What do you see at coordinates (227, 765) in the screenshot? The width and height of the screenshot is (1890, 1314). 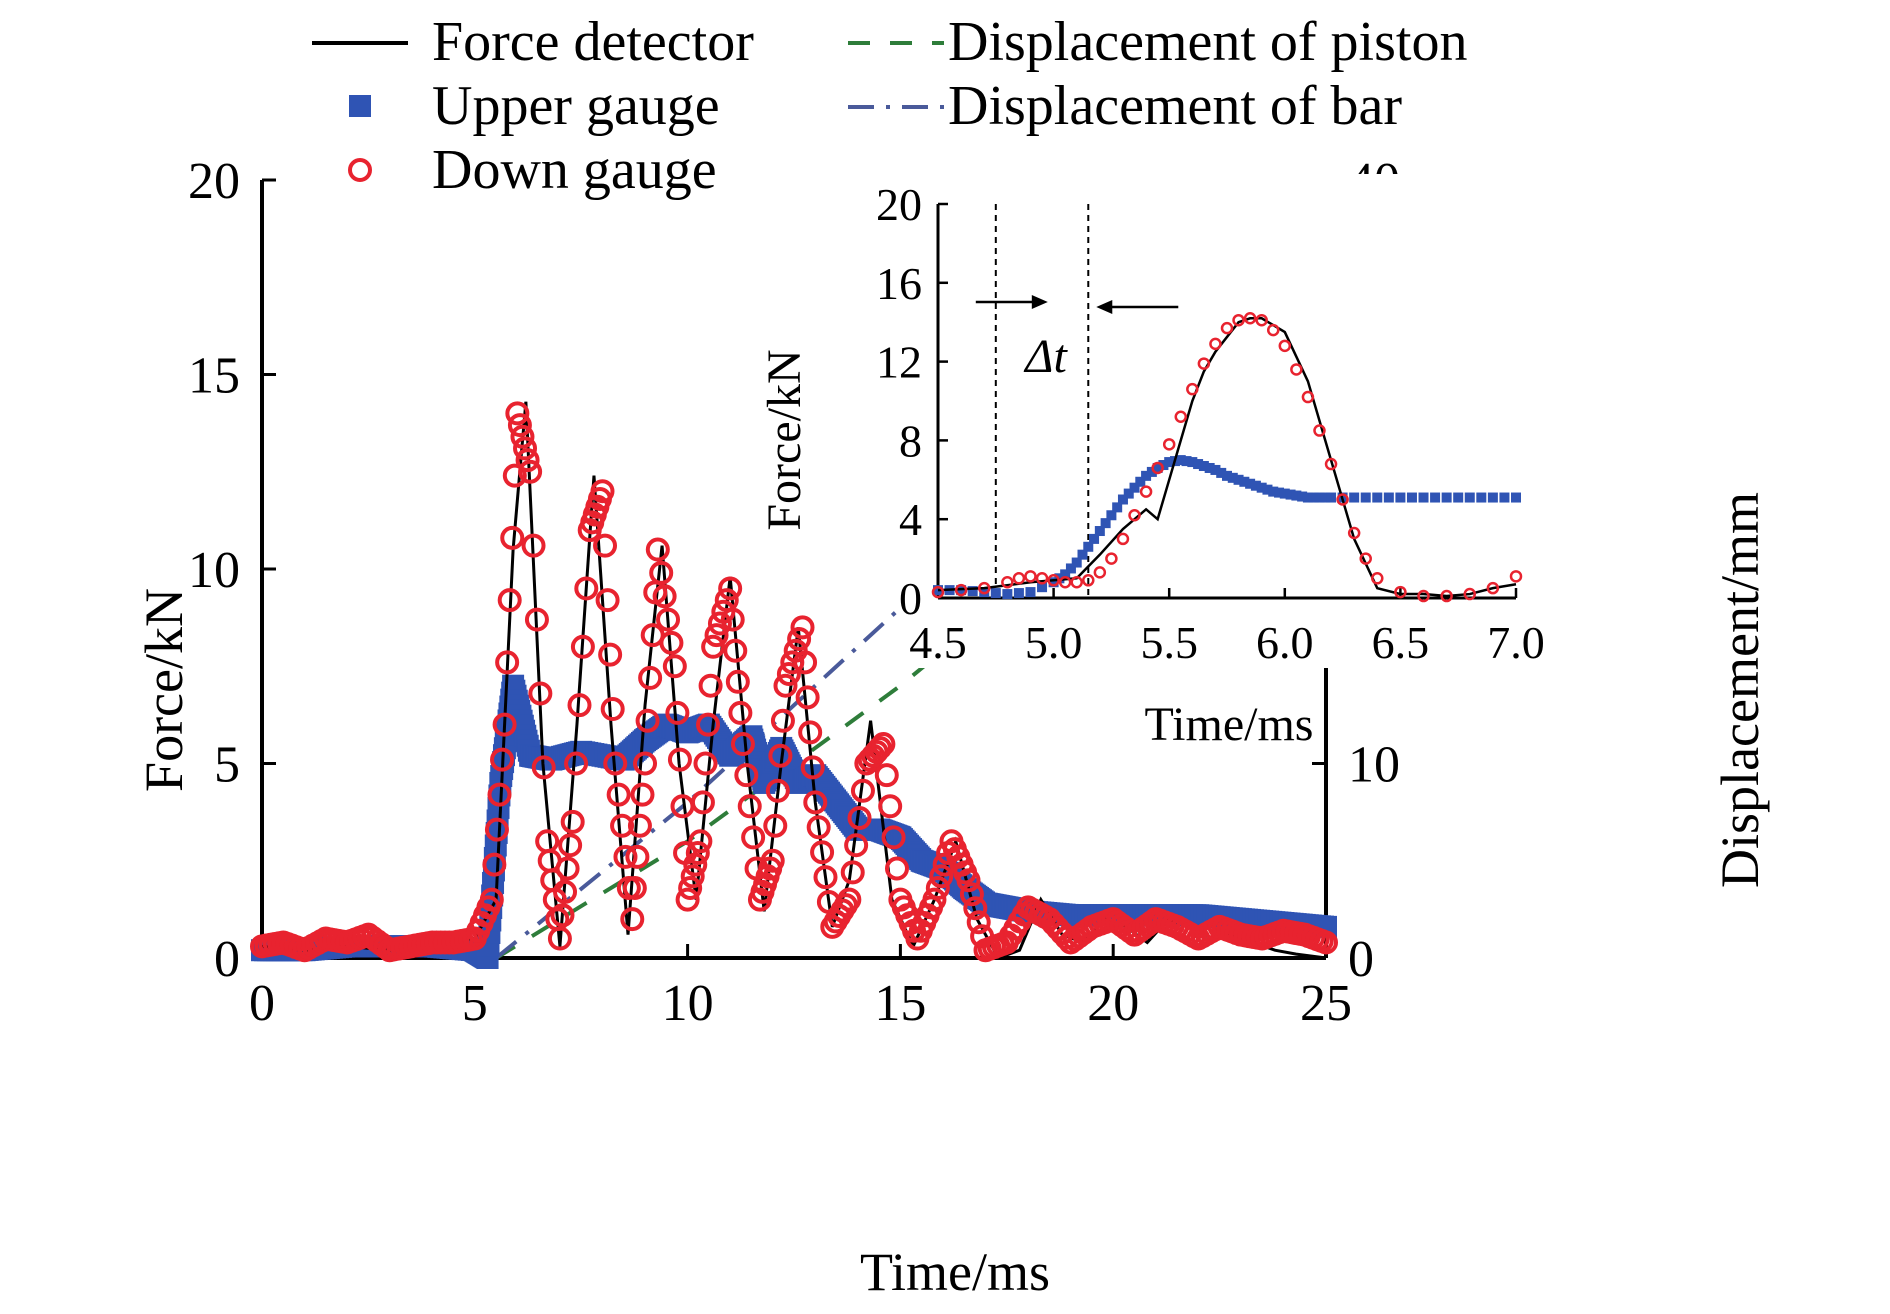 I see `main-y-tick-label: 5` at bounding box center [227, 765].